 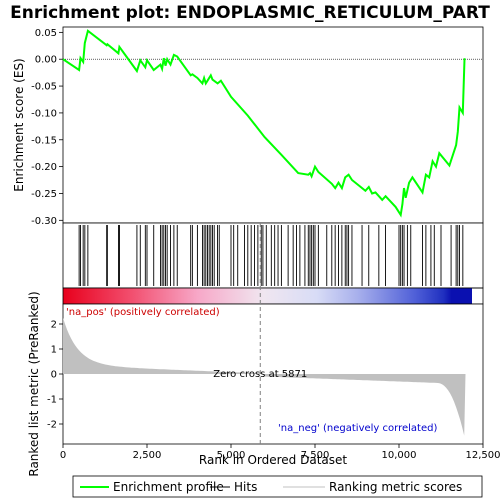 What do you see at coordinates (52, 425) in the screenshot?
I see `y-tick-label-bottom: -2` at bounding box center [52, 425].